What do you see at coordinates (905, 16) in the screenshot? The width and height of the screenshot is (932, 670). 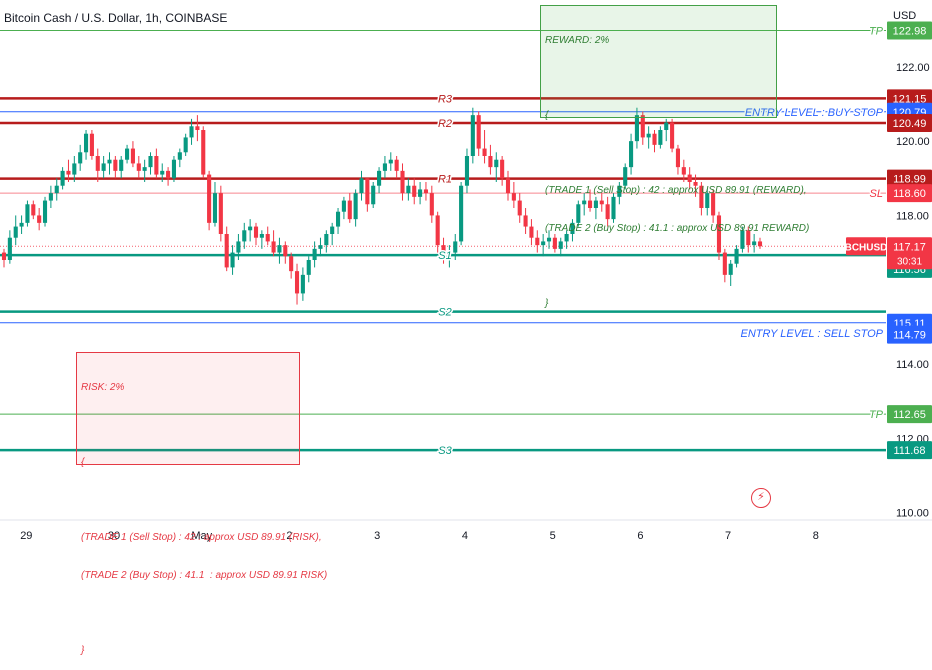 I see `currency-label: USD` at bounding box center [905, 16].